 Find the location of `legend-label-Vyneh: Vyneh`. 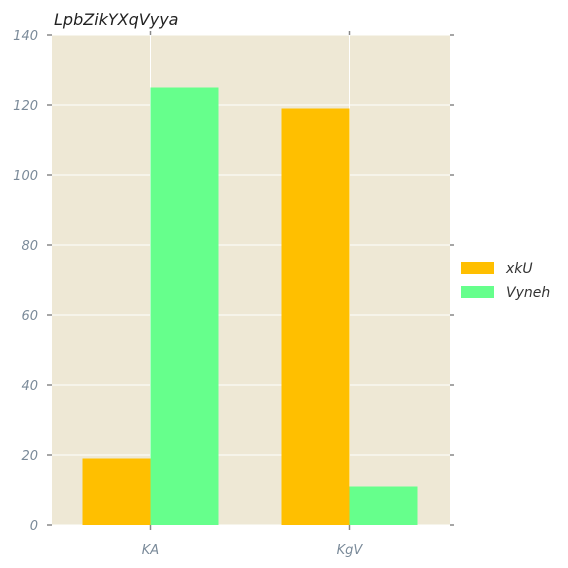

legend-label-Vyneh: Vyneh is located at coordinates (528, 293).